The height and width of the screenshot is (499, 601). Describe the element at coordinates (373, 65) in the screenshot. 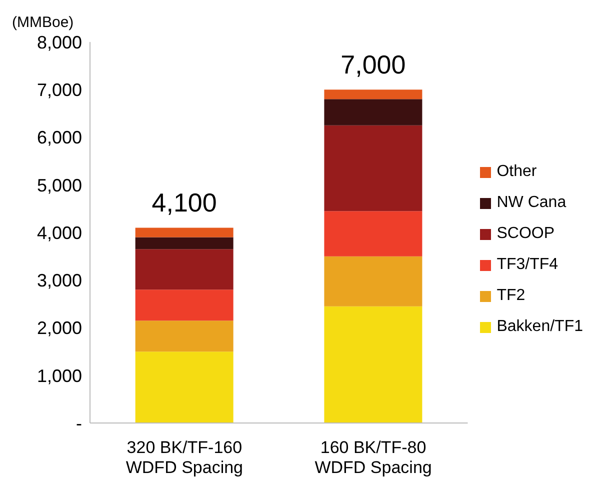

I see `total-label: 7,000` at that location.